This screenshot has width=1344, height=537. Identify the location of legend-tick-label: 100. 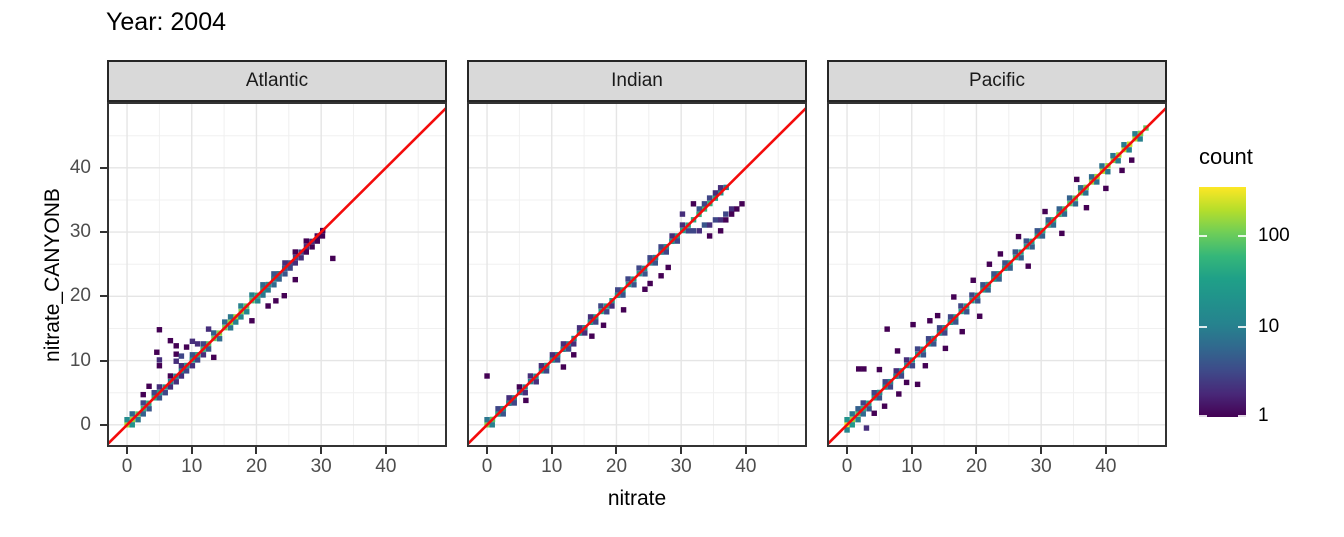
(1274, 236).